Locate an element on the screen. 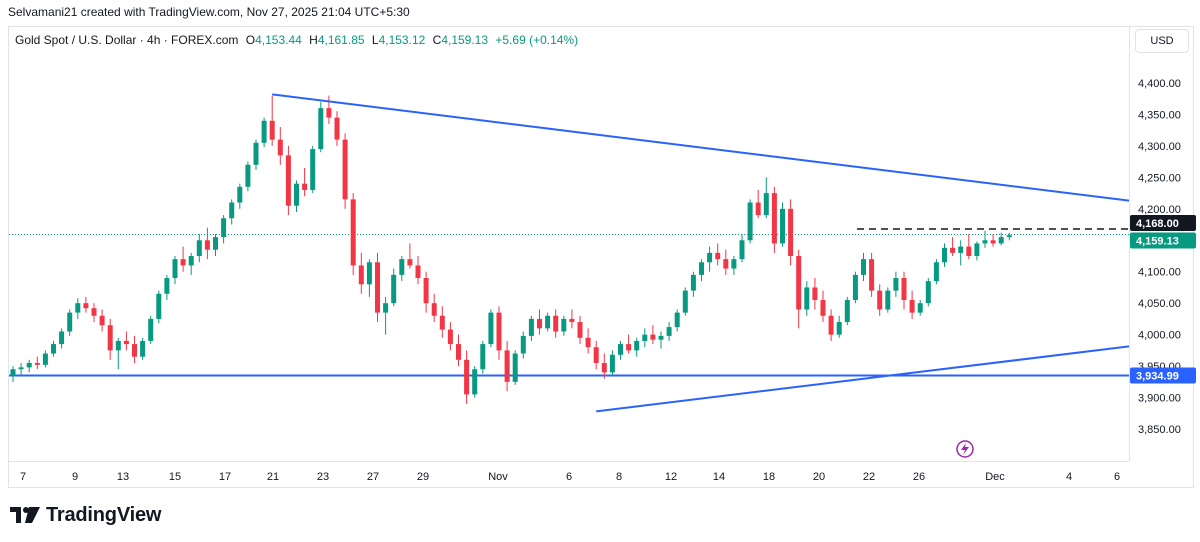  currency-button: USD is located at coordinates (1162, 41).